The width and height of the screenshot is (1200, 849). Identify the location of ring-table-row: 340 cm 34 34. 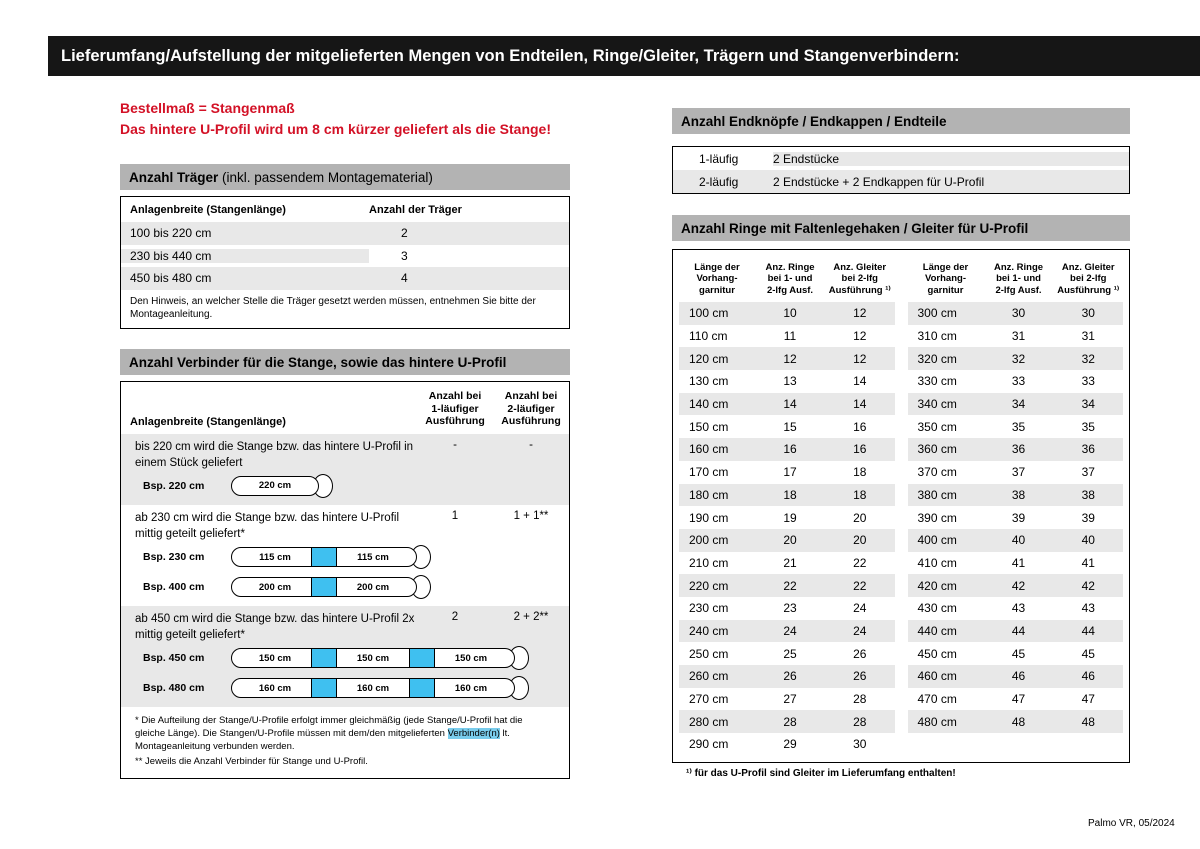
(1015, 404).